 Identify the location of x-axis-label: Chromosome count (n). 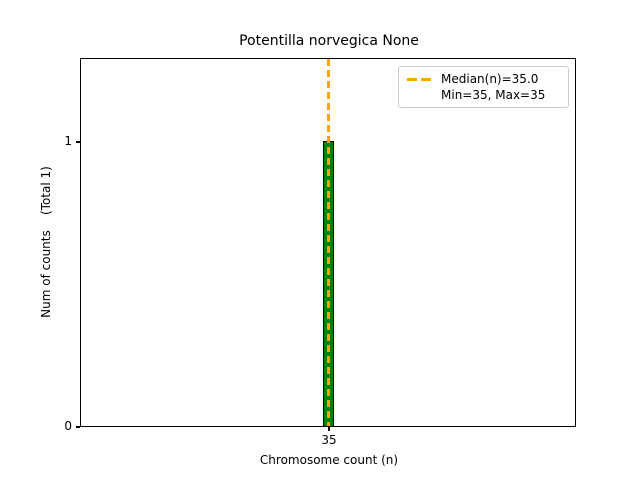
(329, 460).